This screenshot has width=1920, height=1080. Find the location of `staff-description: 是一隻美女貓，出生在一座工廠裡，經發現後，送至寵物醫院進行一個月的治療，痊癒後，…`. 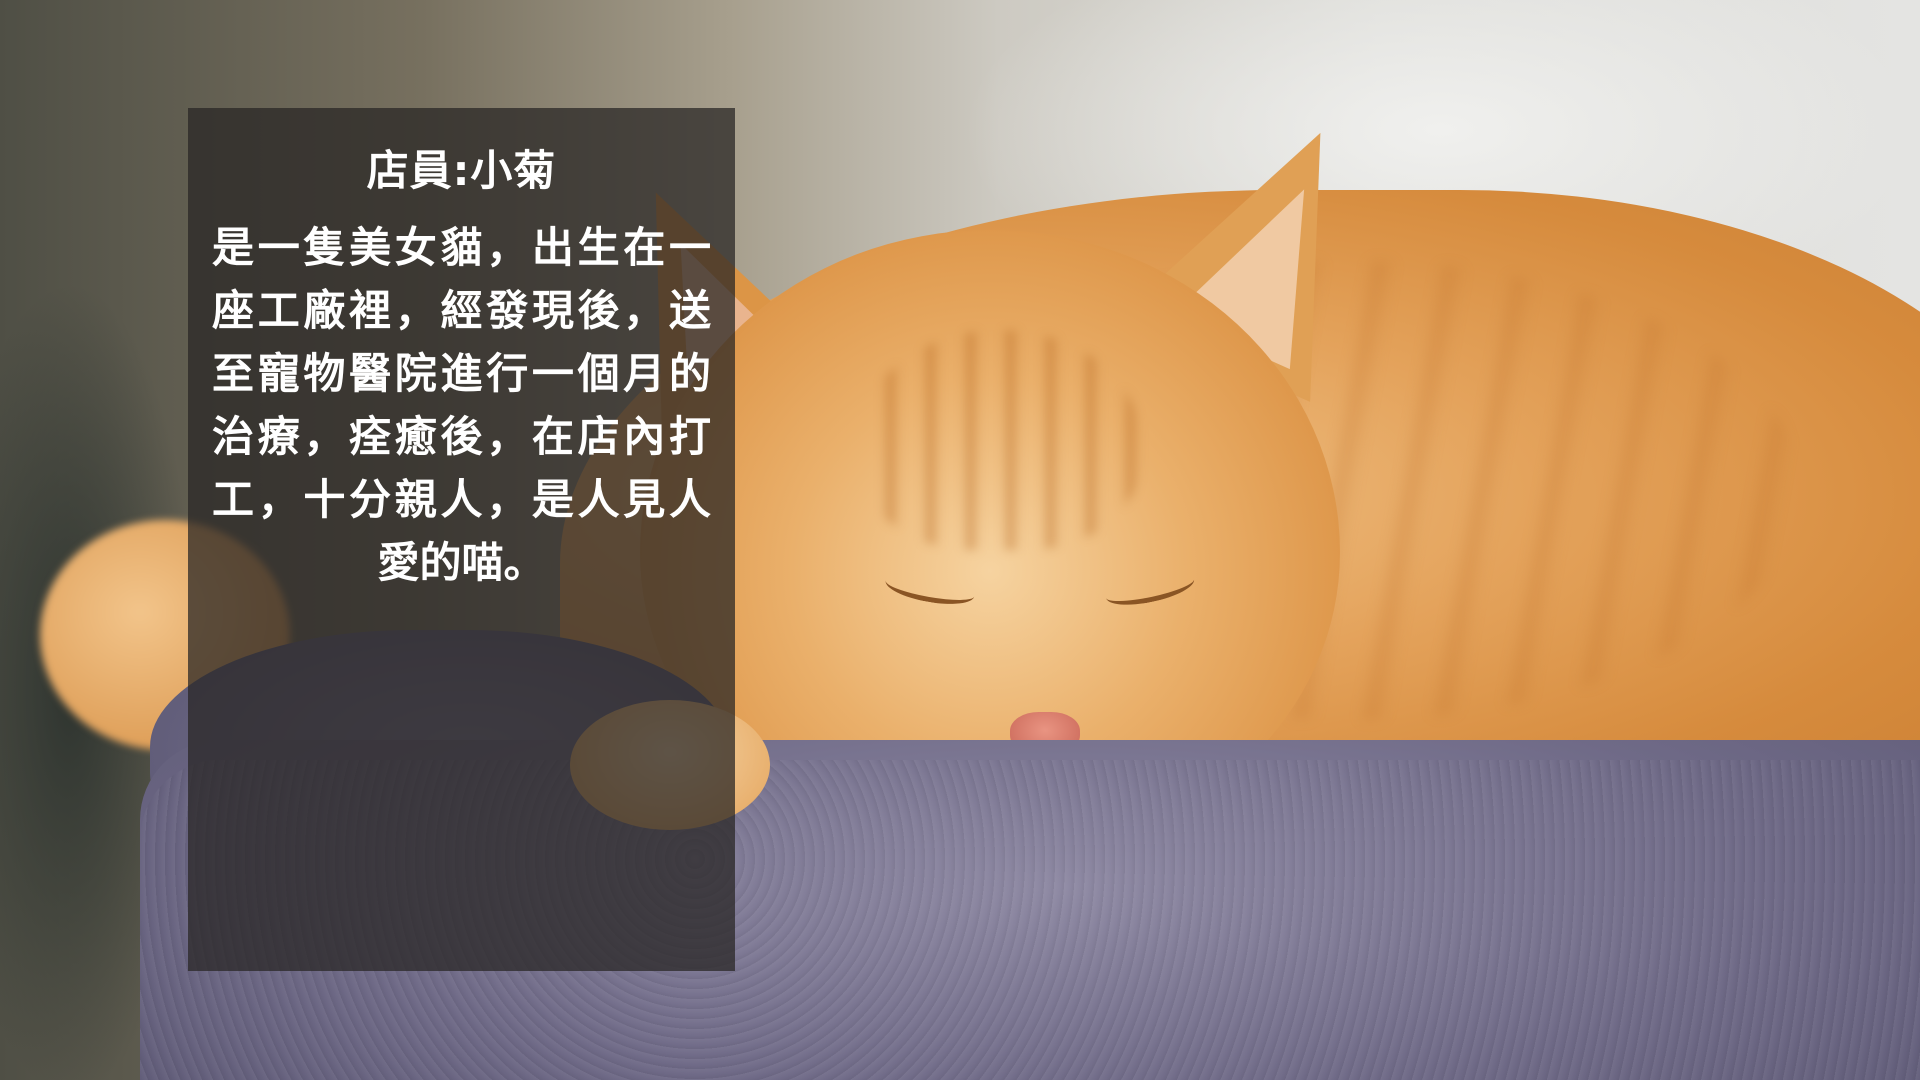

staff-description: 是一隻美女貓，出生在一座工廠裡，經發現後，送至寵物醫院進行一個月的治療，痊癒後，… is located at coordinates (461, 405).